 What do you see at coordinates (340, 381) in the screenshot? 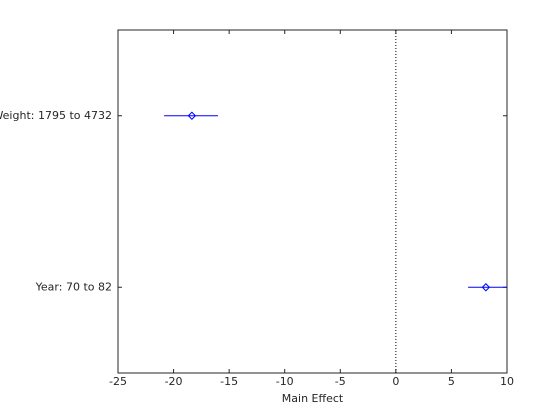
I see `x-tick-label: -5` at bounding box center [340, 381].